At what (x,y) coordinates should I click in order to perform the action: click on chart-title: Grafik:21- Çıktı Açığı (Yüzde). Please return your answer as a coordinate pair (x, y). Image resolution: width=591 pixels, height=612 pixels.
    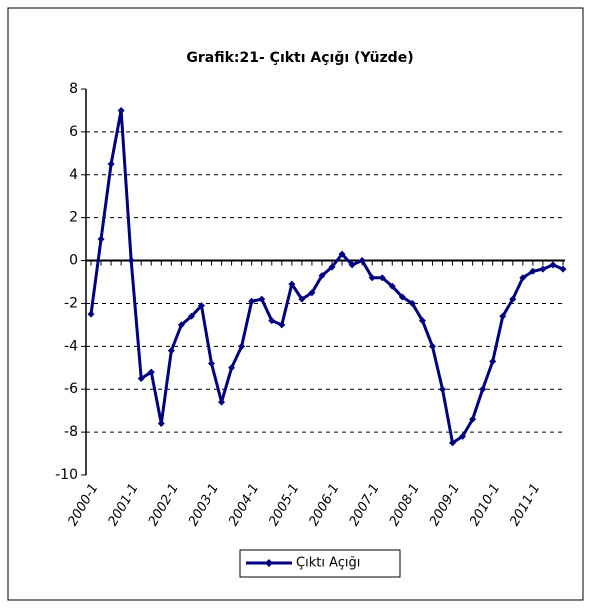
    Looking at the image, I should click on (299, 58).